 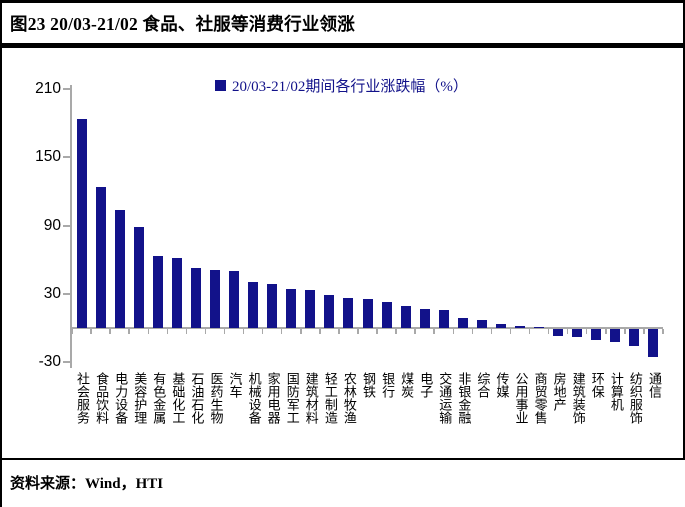 What do you see at coordinates (654, 385) in the screenshot?
I see `x-axis-label: 通信` at bounding box center [654, 385].